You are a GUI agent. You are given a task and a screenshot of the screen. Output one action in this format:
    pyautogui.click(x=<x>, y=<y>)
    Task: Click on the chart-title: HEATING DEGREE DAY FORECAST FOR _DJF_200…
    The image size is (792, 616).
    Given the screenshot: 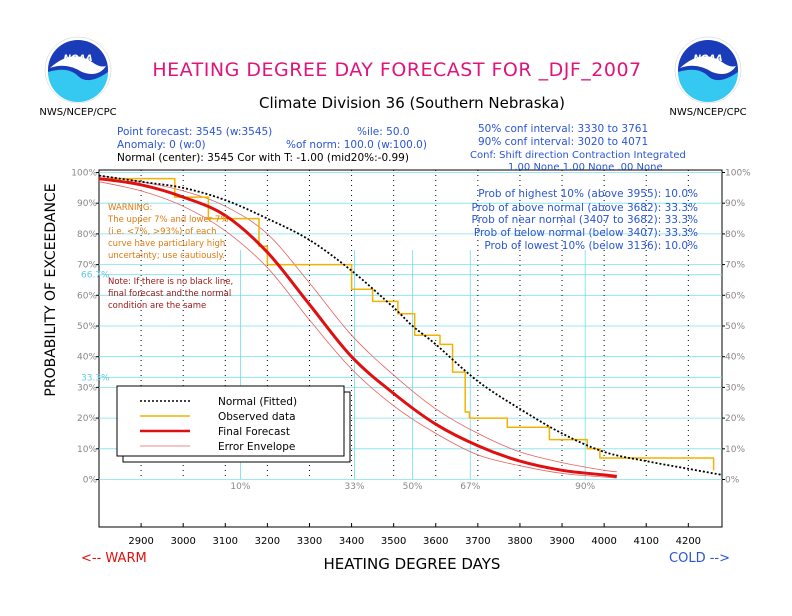 What is the action you would take?
    pyautogui.click(x=396, y=70)
    